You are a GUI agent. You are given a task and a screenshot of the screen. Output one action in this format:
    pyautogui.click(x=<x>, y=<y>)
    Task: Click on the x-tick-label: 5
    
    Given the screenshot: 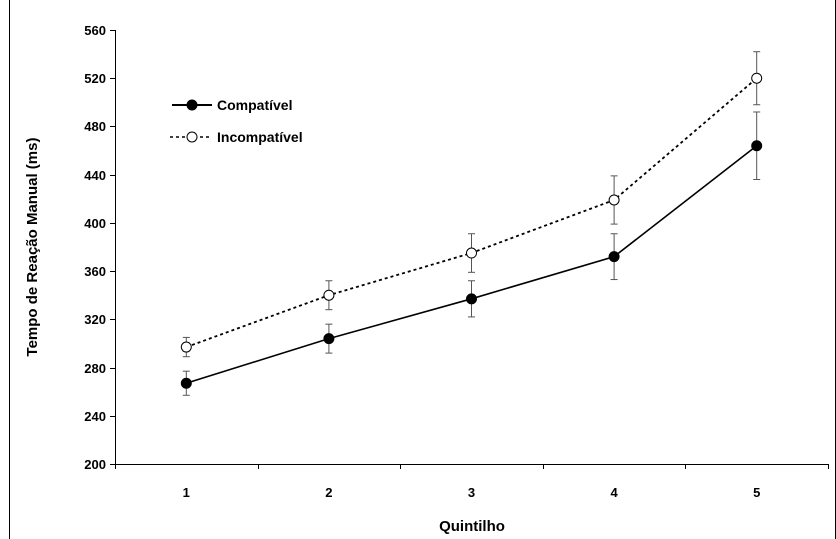 What is the action you would take?
    pyautogui.click(x=756, y=492)
    